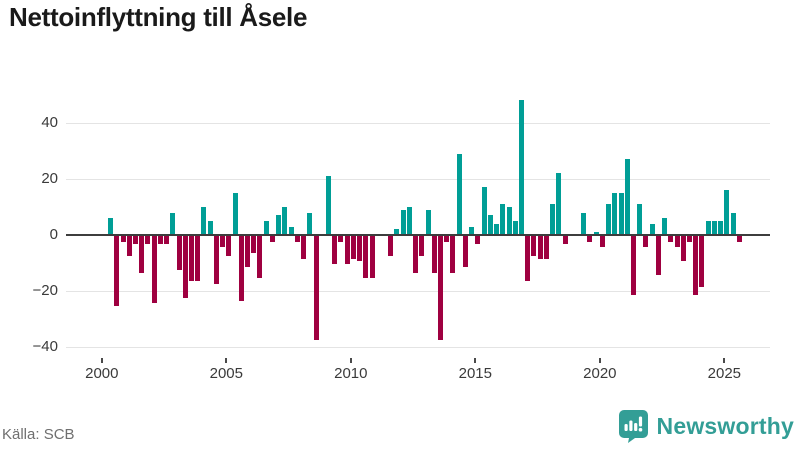  Describe the element at coordinates (49, 178) in the screenshot. I see `y-axis-tick-label: 20` at that location.